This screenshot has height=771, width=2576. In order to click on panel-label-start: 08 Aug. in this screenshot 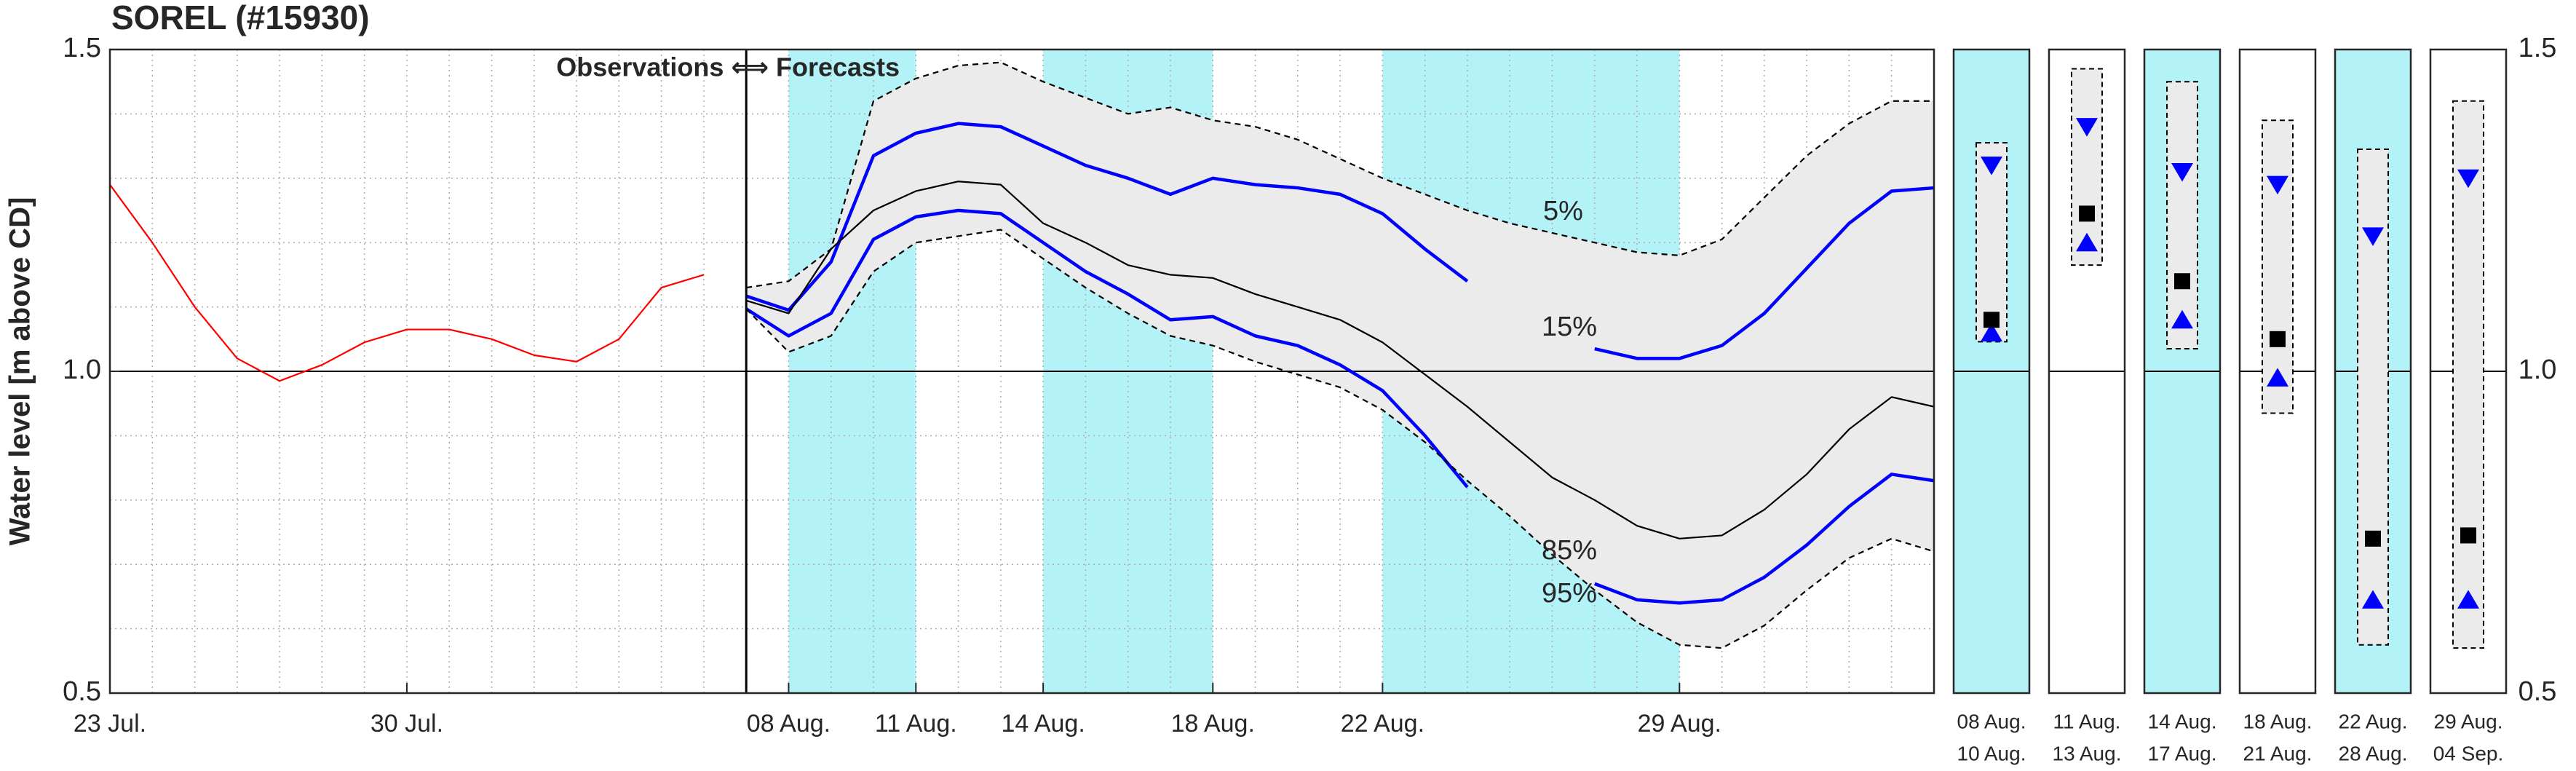, I will do `click(1991, 721)`.